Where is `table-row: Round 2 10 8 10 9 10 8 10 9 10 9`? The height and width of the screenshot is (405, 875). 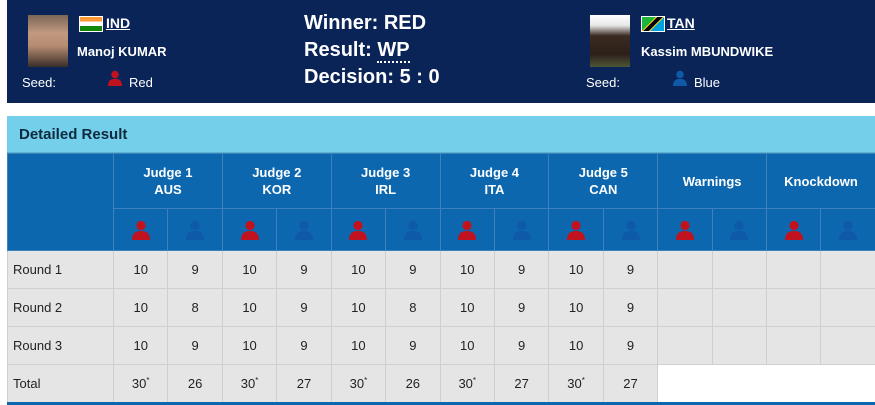
table-row: Round 2 10 8 10 9 10 8 10 9 10 9 is located at coordinates (441, 307).